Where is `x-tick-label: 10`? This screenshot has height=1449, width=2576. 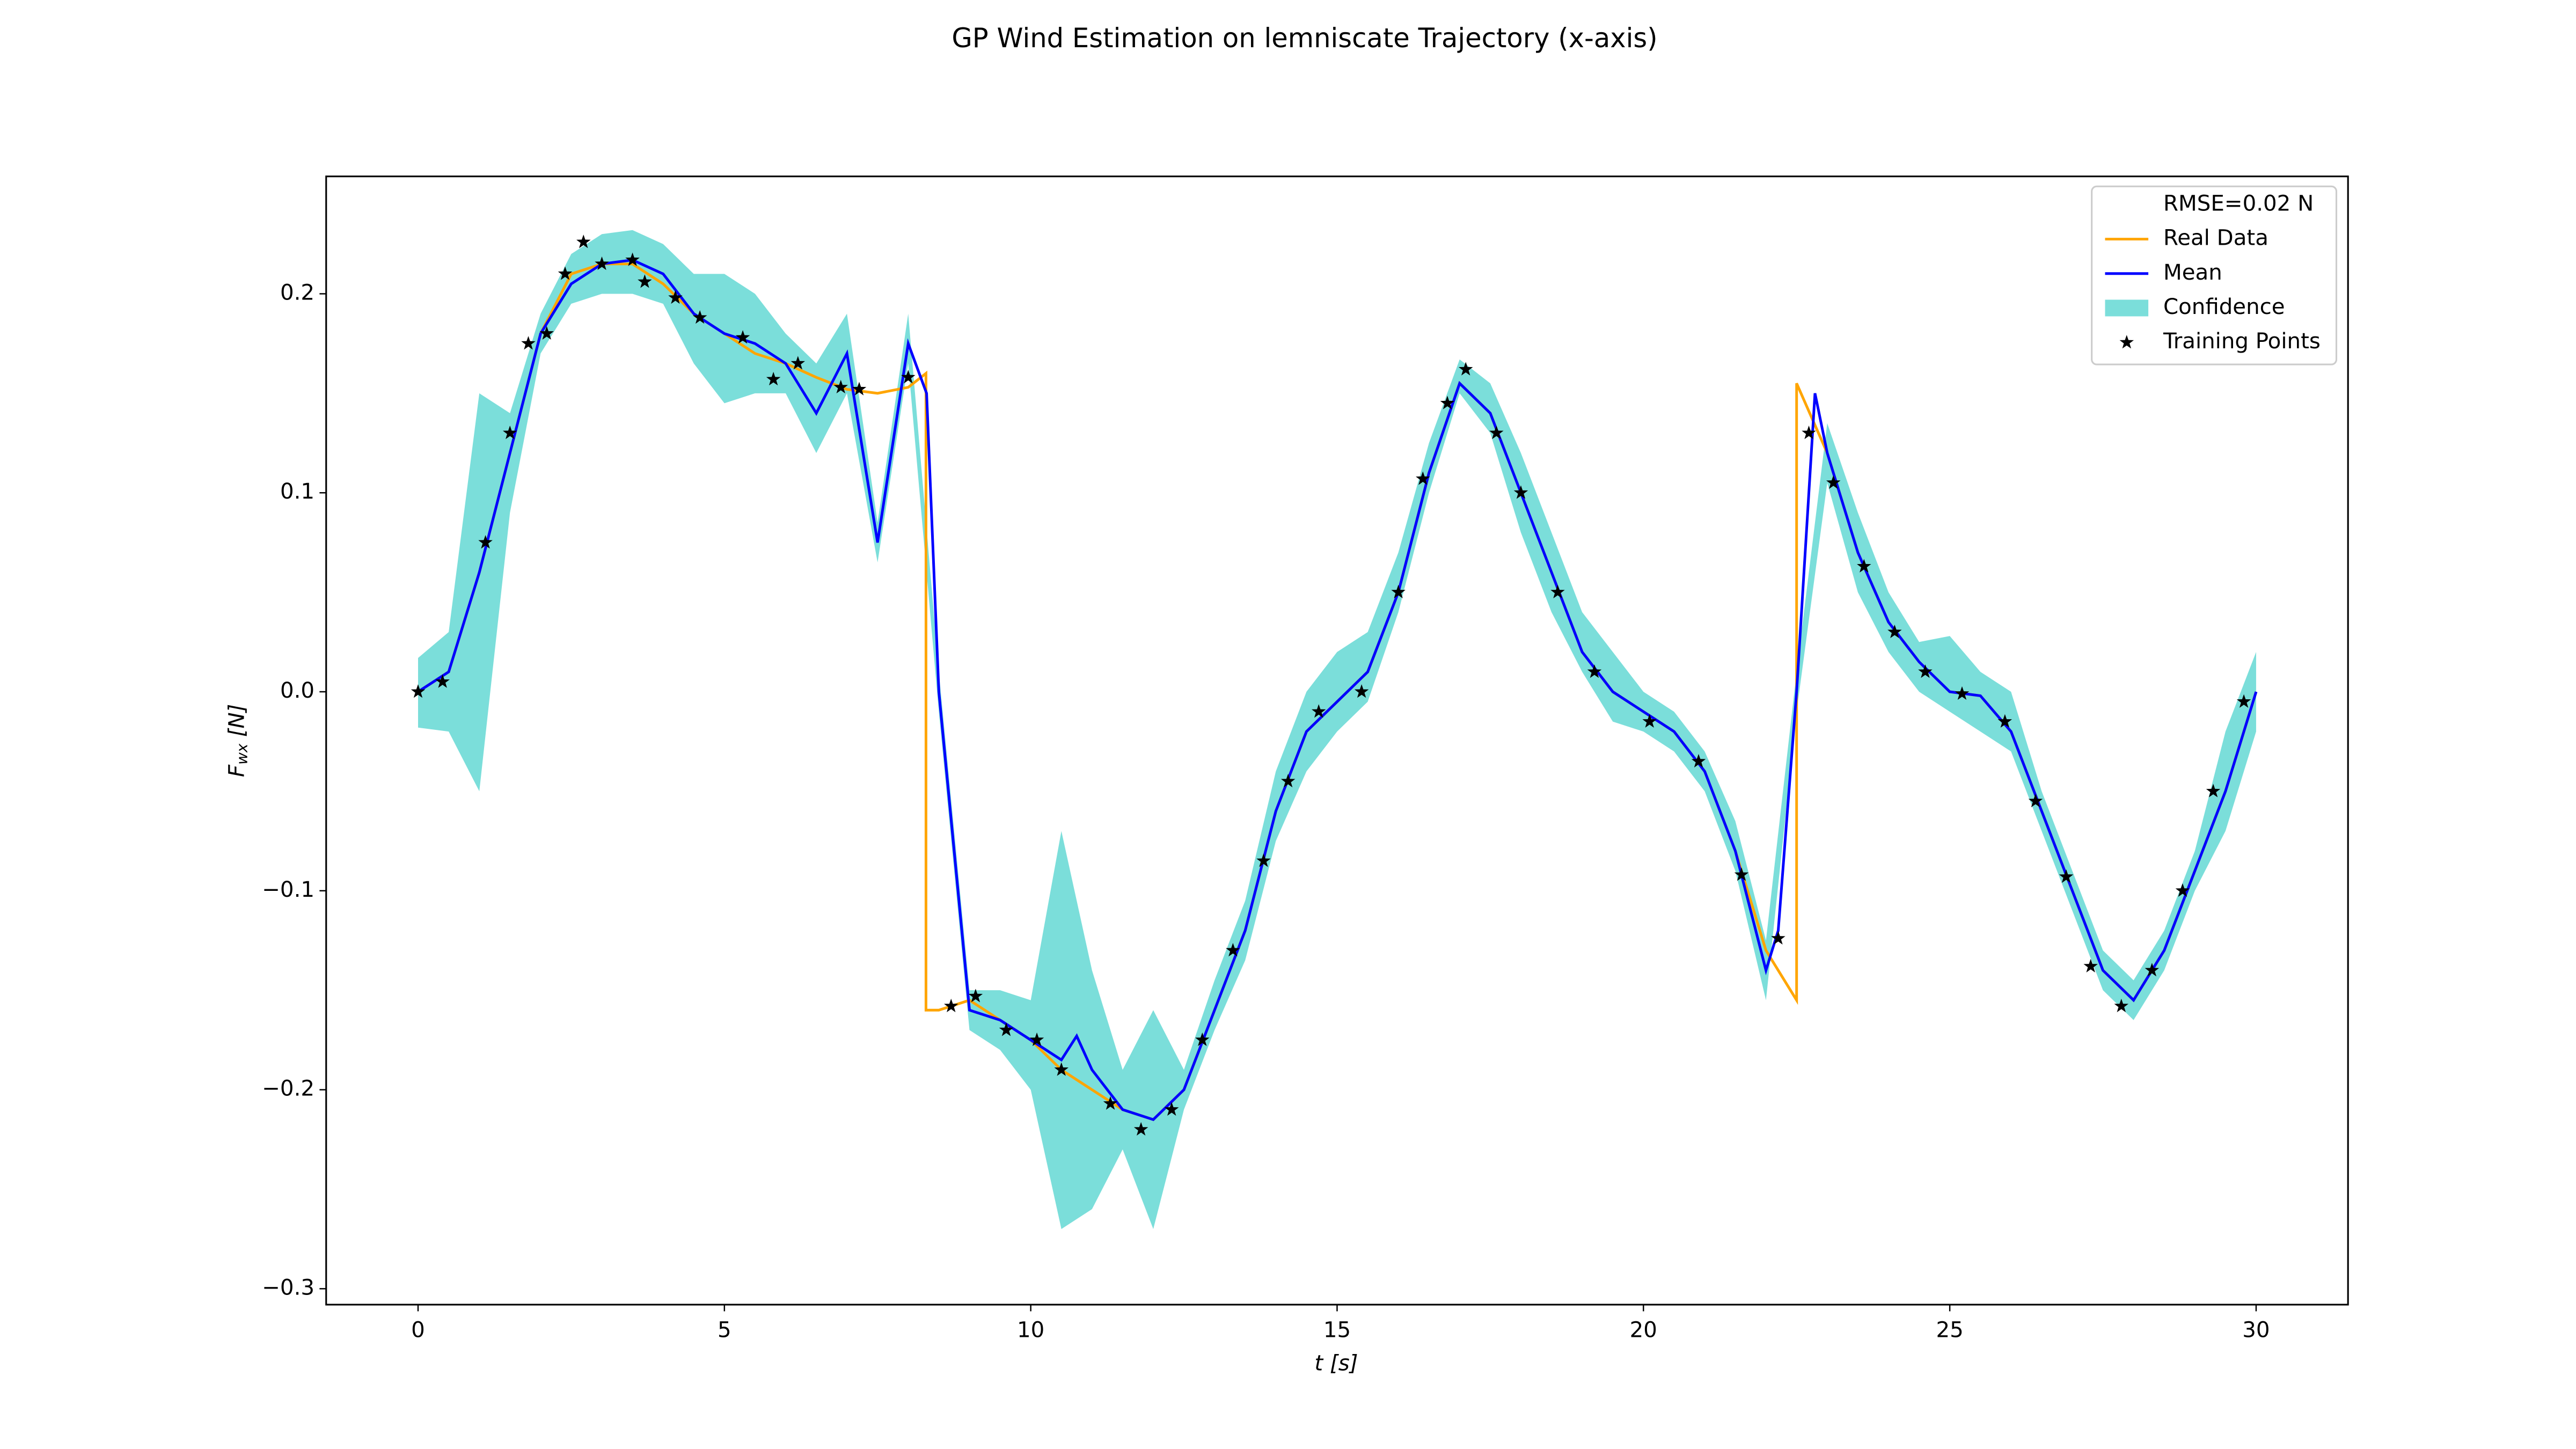 x-tick-label: 10 is located at coordinates (1030, 1330).